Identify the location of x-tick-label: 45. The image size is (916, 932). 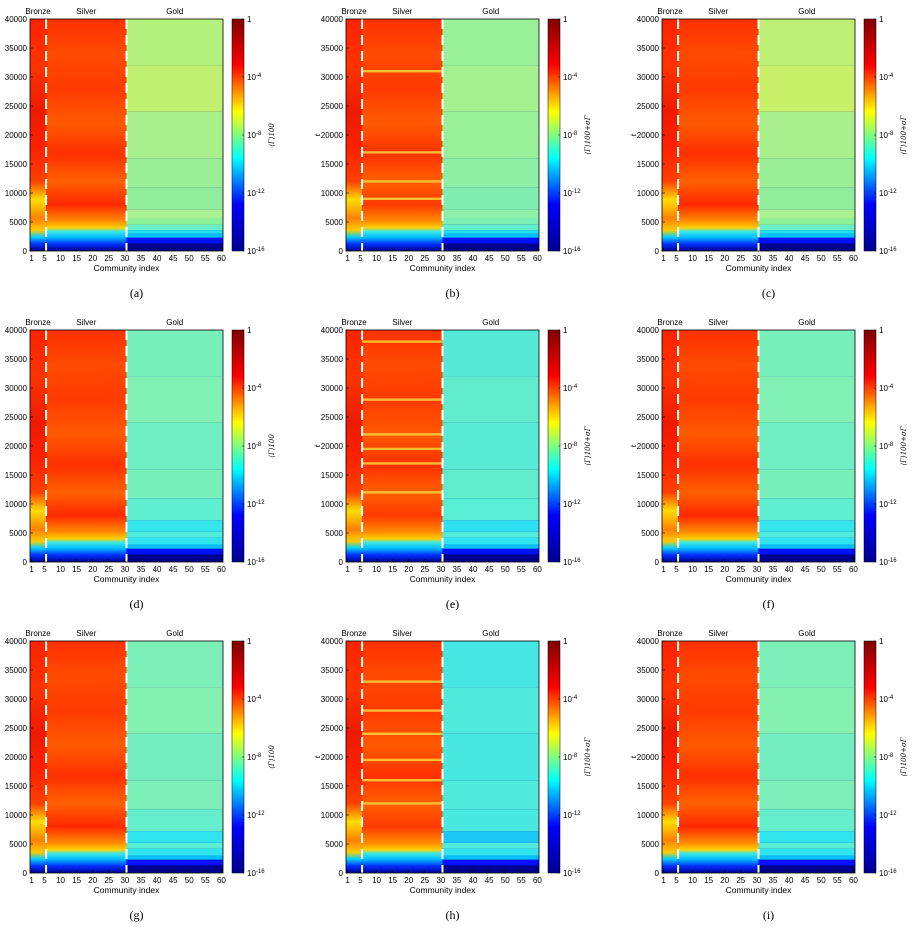
(805, 880).